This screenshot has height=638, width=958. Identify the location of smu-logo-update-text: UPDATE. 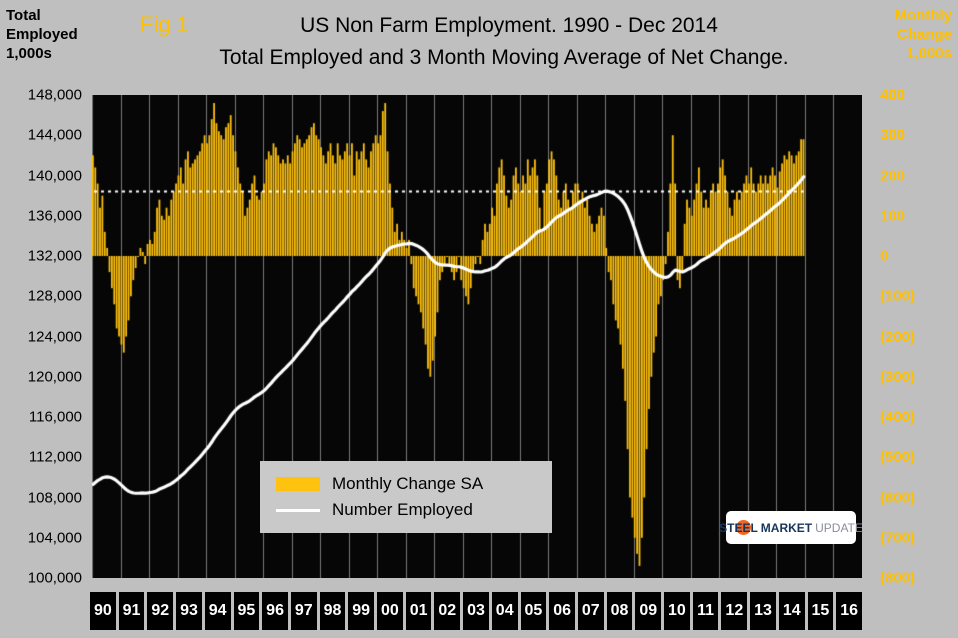
(839, 527).